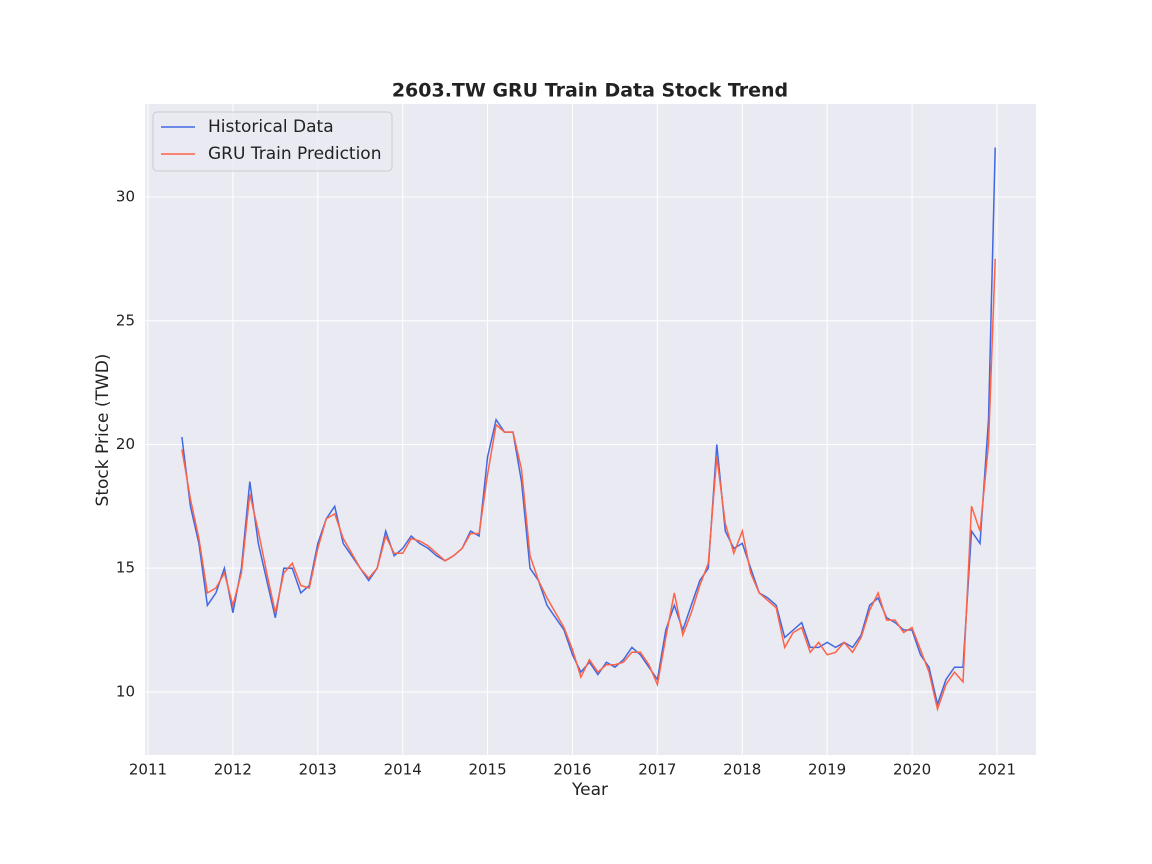 This screenshot has height=864, width=1152. I want to click on x-tick-label: 2020, so click(912, 770).